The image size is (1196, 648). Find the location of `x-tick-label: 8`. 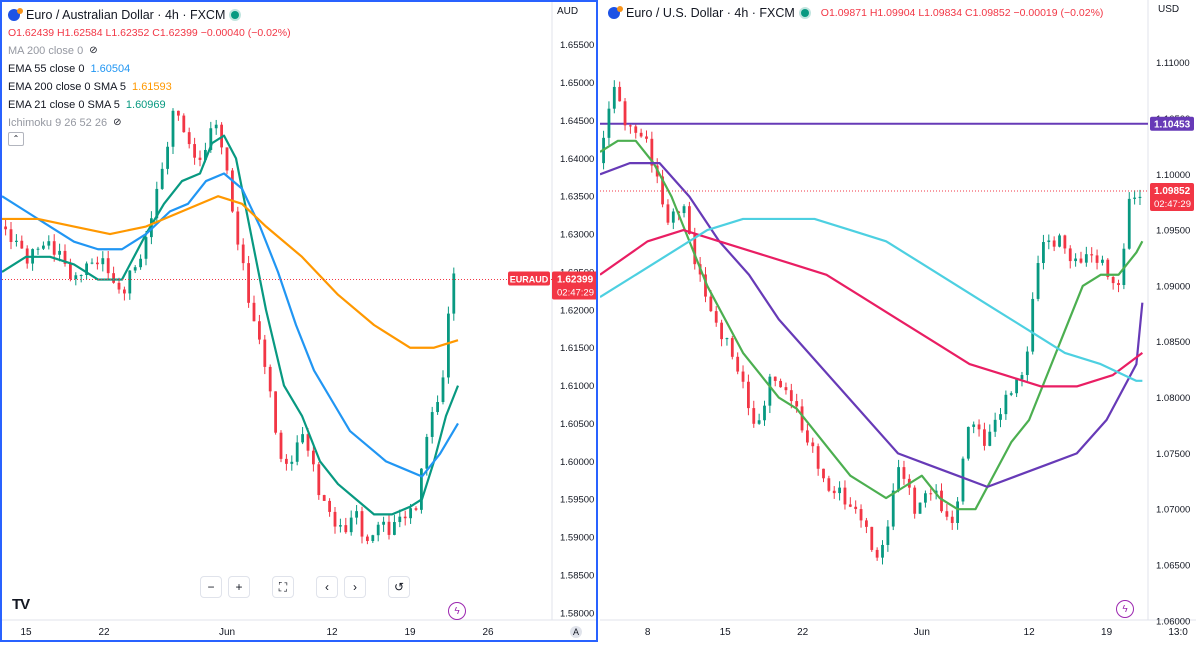

x-tick-label: 8 is located at coordinates (648, 632).